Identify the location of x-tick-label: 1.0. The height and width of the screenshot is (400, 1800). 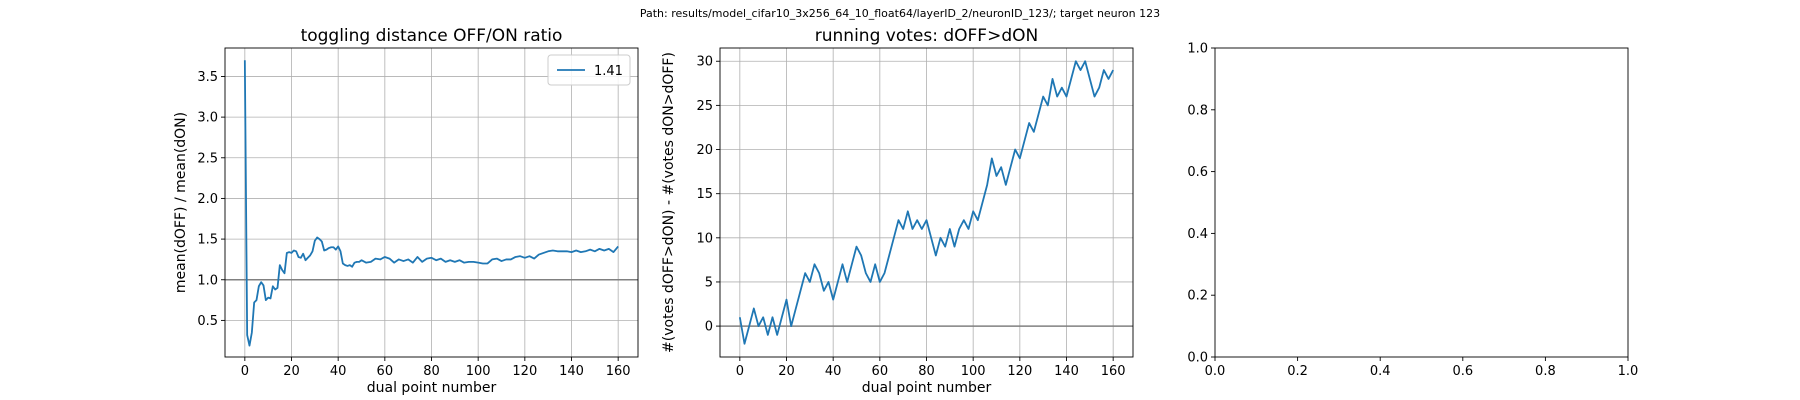
(1628, 371).